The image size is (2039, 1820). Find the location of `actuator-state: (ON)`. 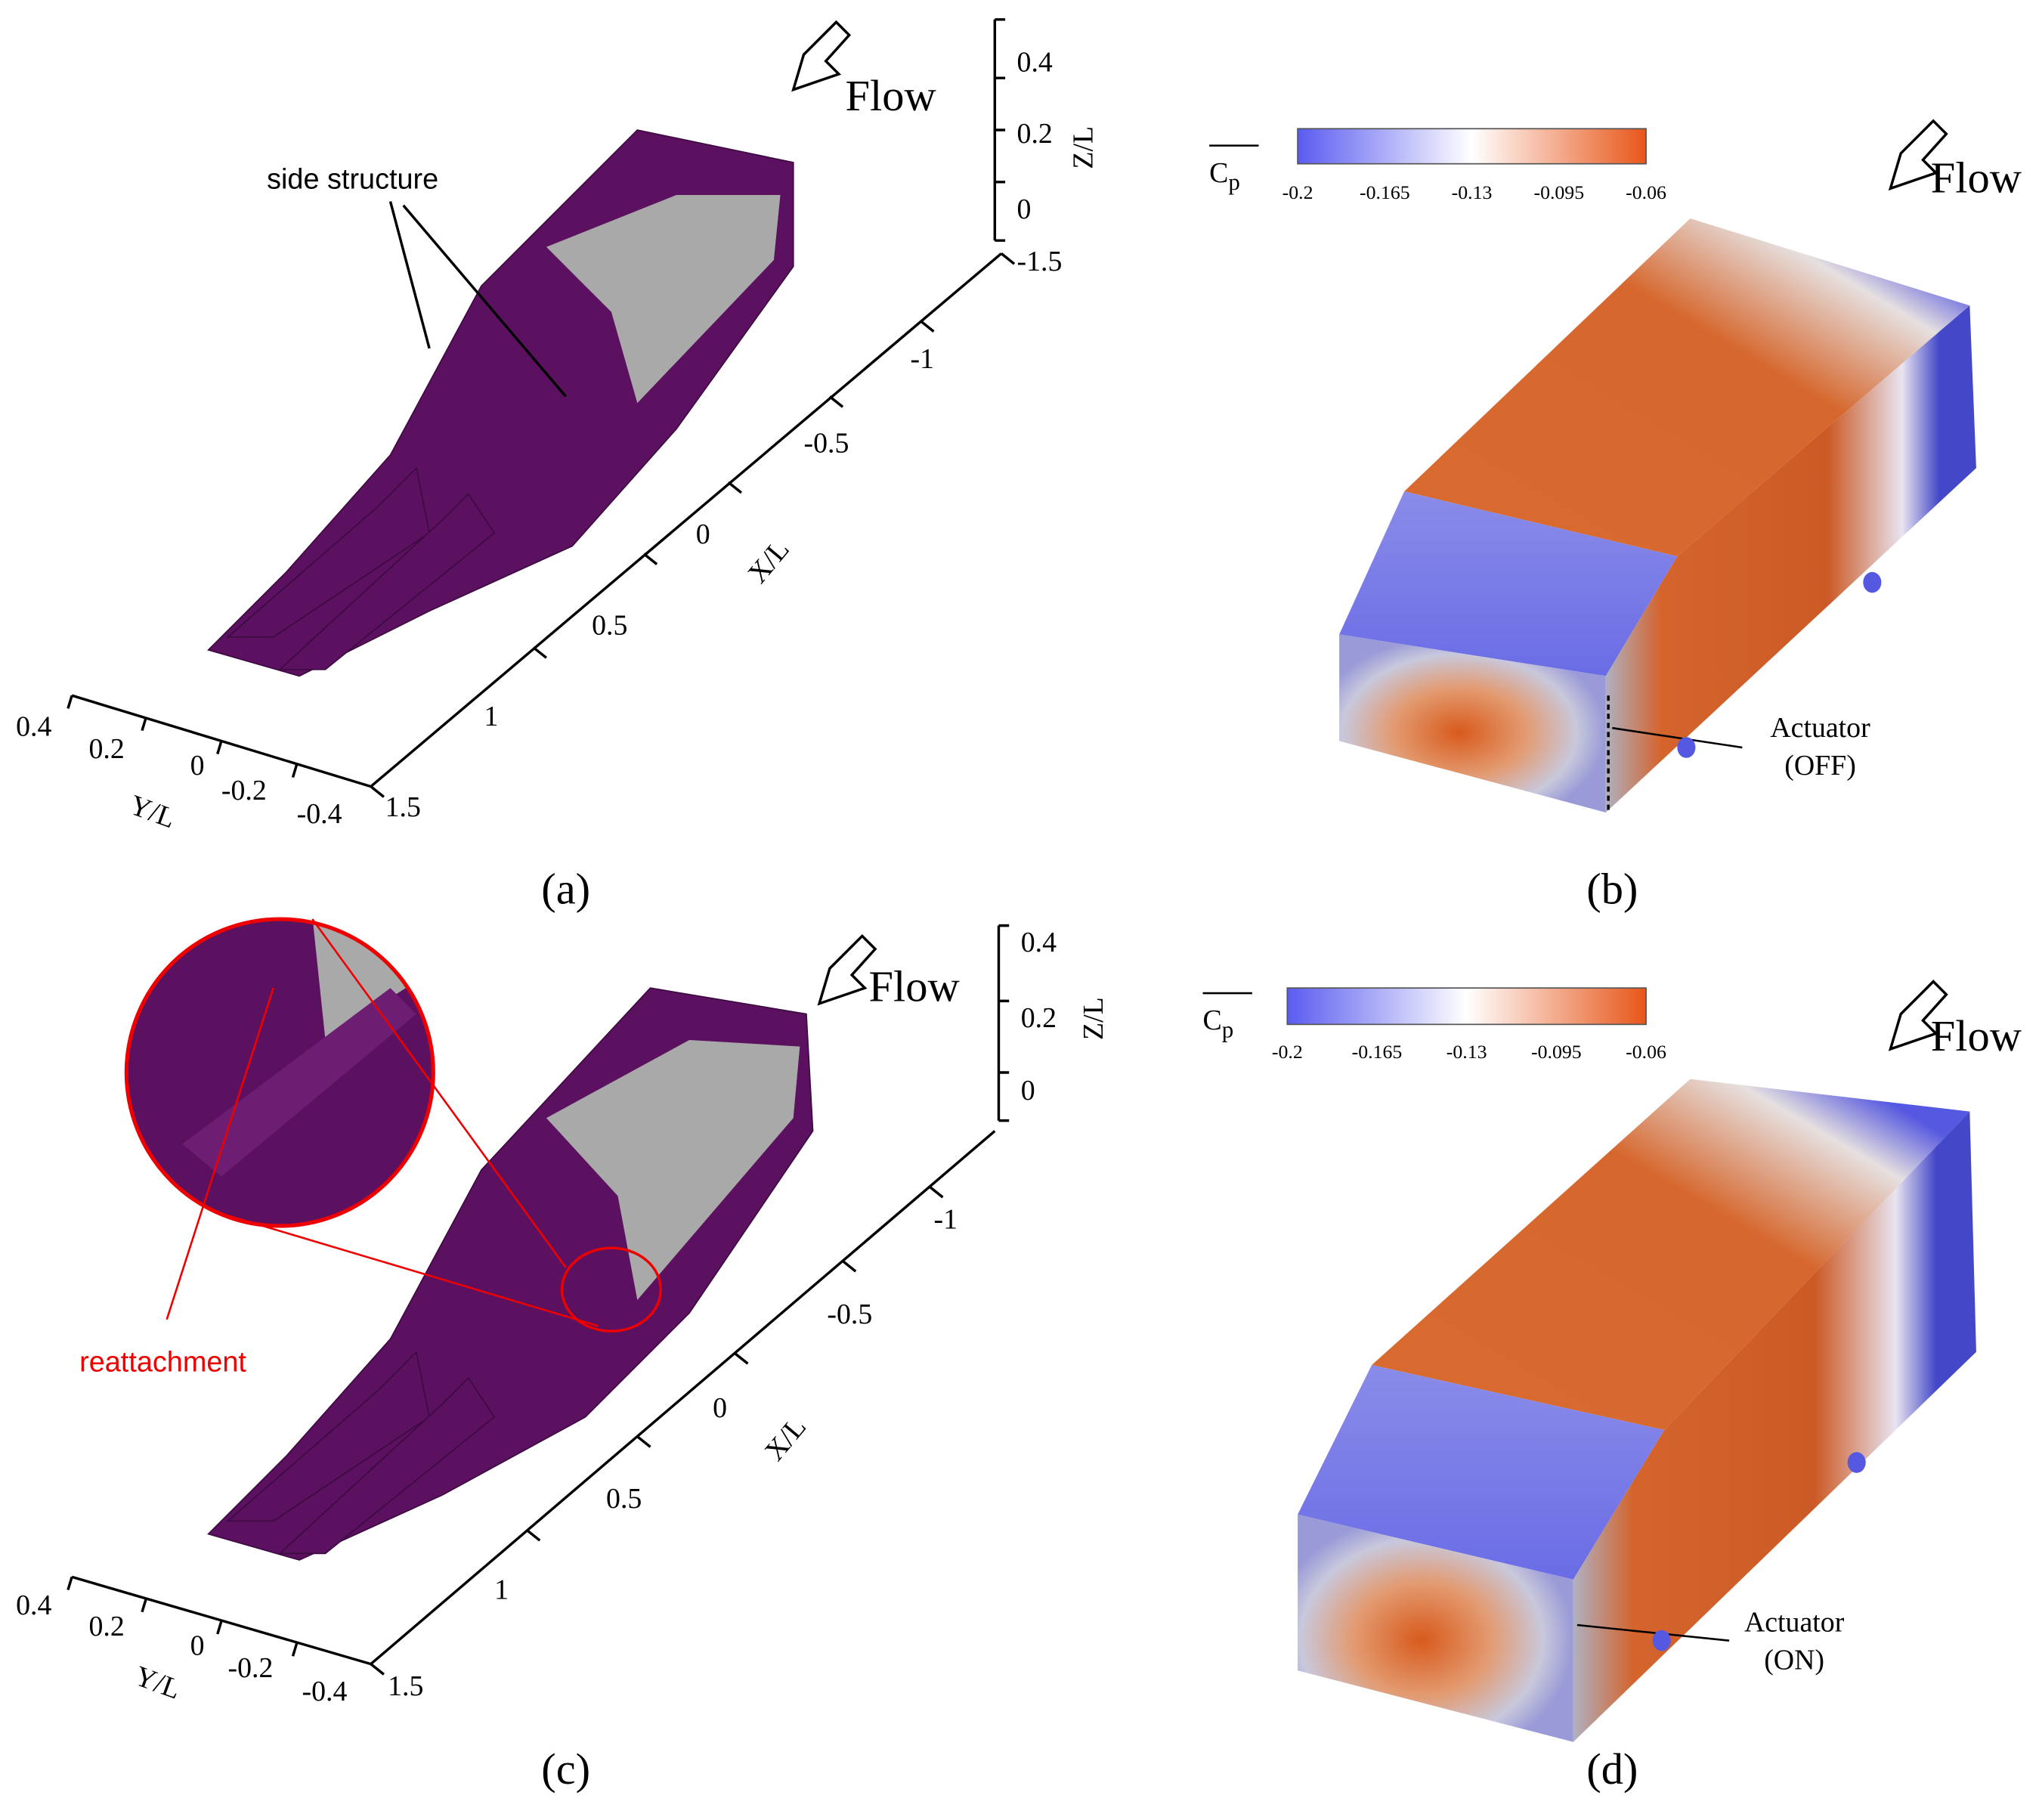

actuator-state: (ON) is located at coordinates (1794, 1660).